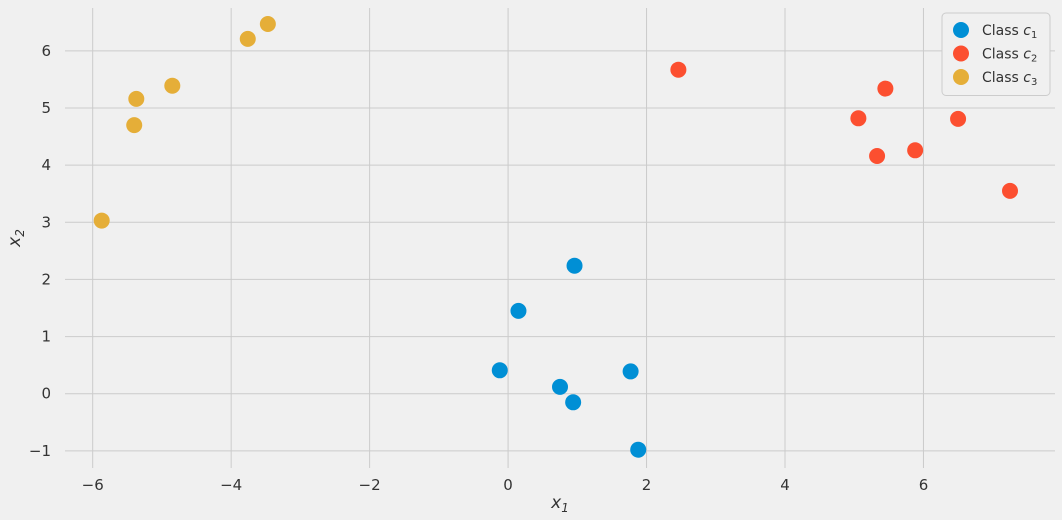  I want to click on x-tick-label: 0, so click(508, 485).